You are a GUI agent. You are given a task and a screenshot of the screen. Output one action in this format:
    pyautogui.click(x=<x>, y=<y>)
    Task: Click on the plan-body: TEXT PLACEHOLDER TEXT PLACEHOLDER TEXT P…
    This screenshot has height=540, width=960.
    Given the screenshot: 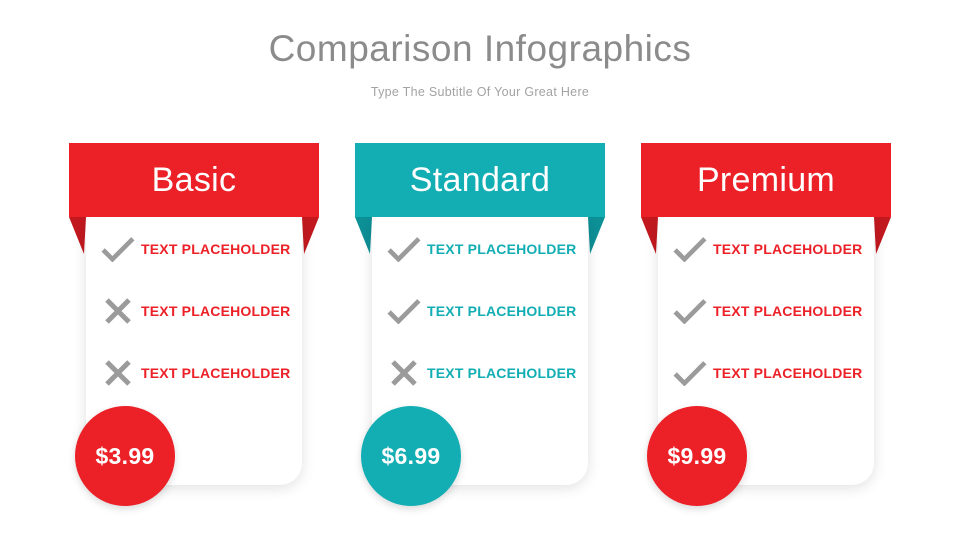 What is the action you would take?
    pyautogui.click(x=766, y=351)
    